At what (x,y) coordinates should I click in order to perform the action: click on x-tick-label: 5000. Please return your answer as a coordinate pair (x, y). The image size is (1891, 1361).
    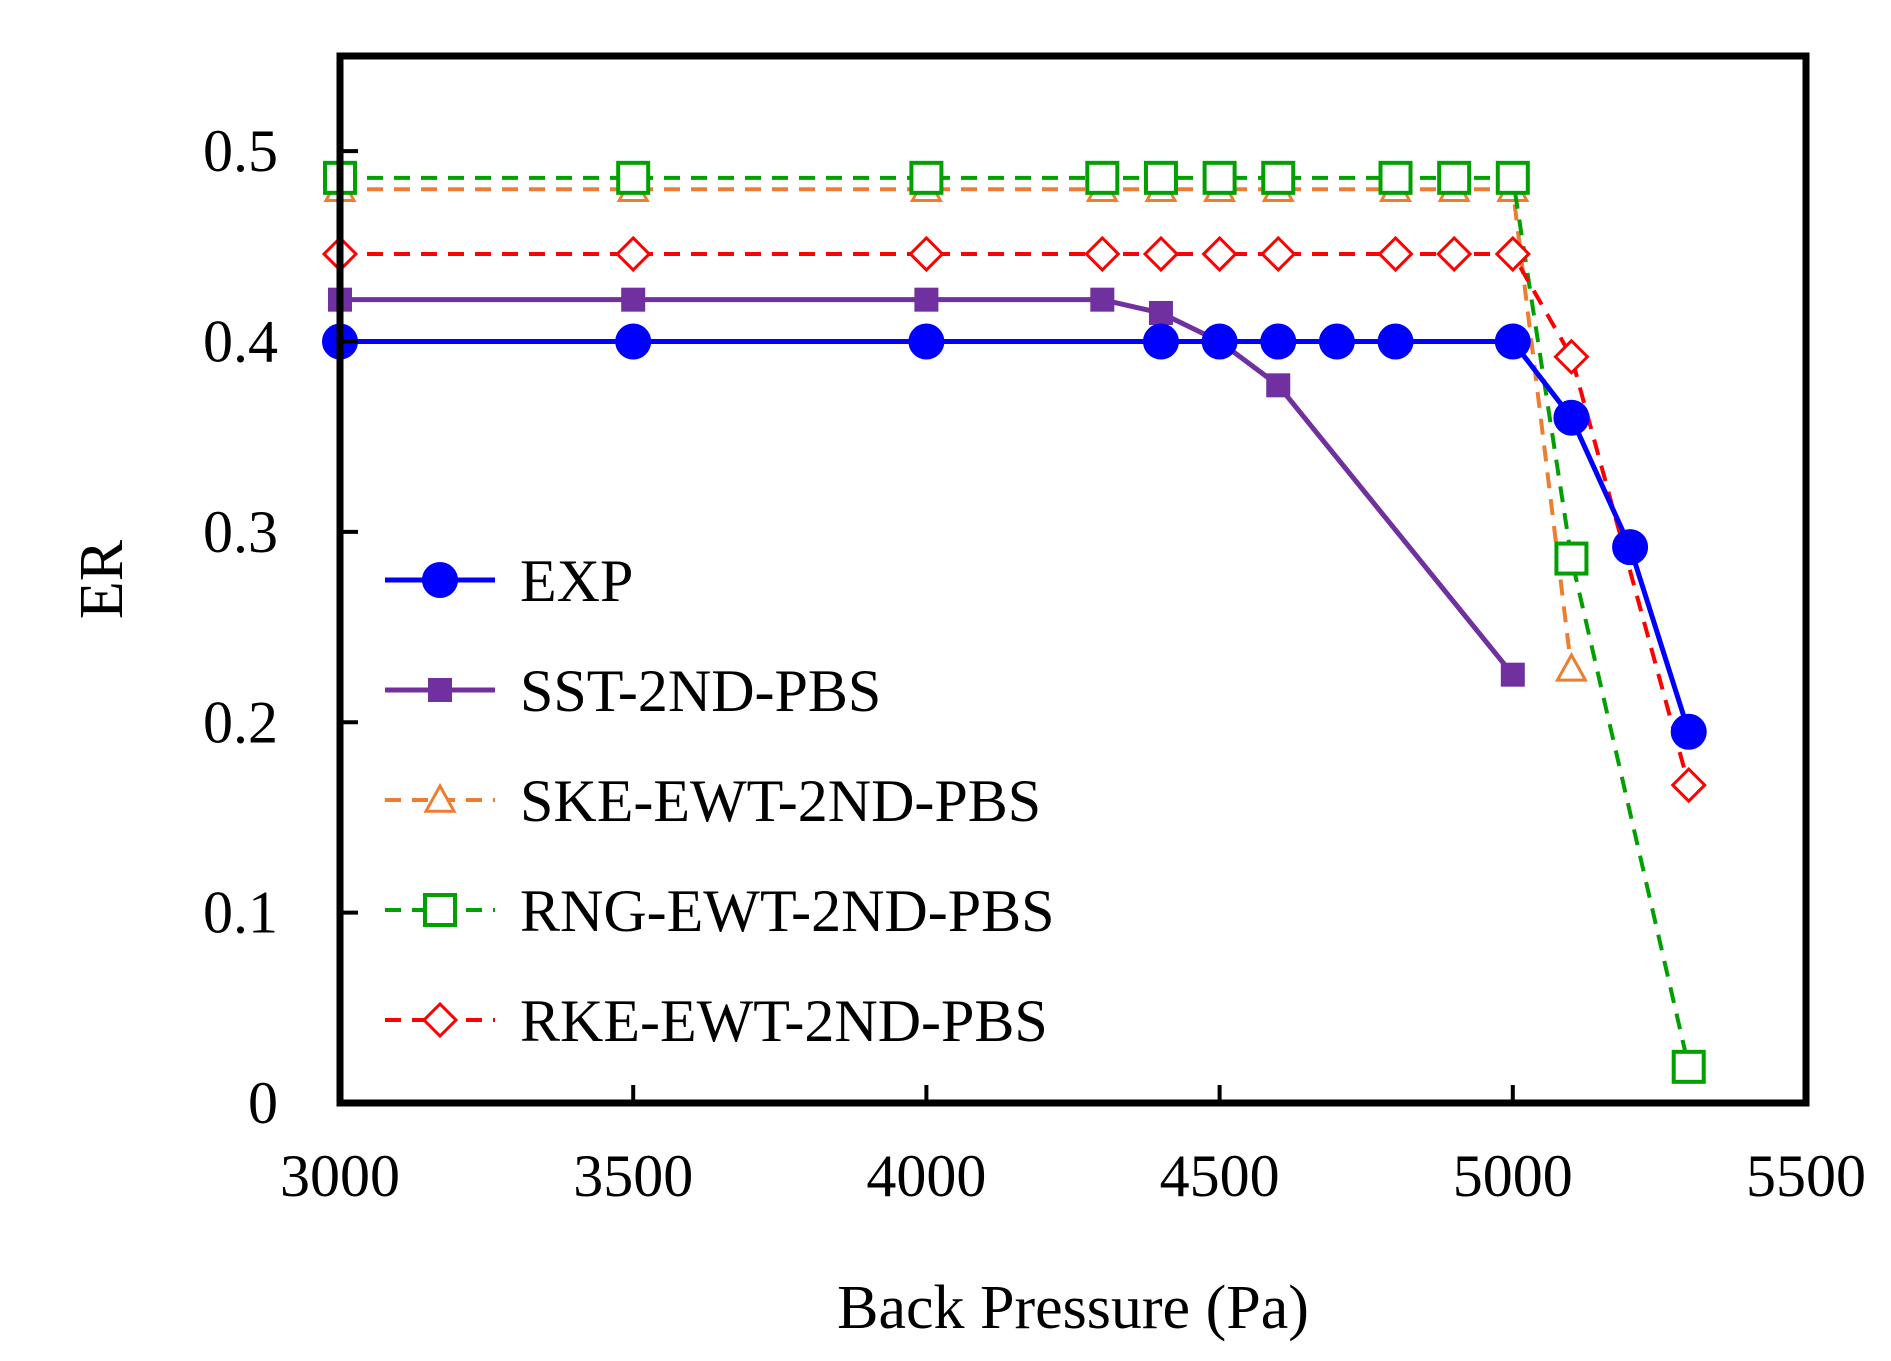
    Looking at the image, I should click on (1513, 1176).